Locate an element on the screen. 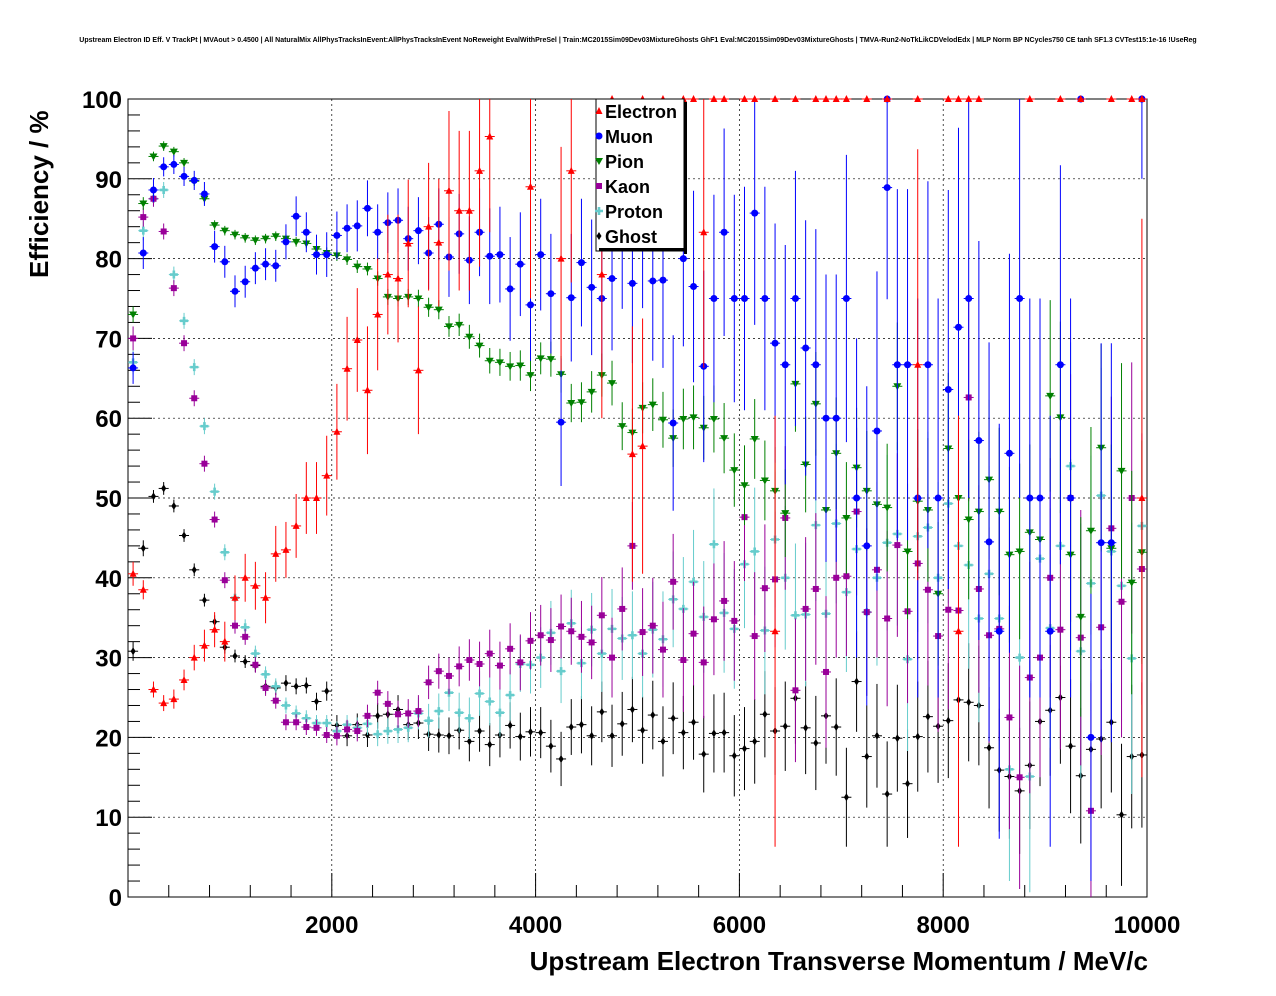 Image resolution: width=1276 pixels, height=996 pixels. y-tick-label: 70 is located at coordinates (108, 339).